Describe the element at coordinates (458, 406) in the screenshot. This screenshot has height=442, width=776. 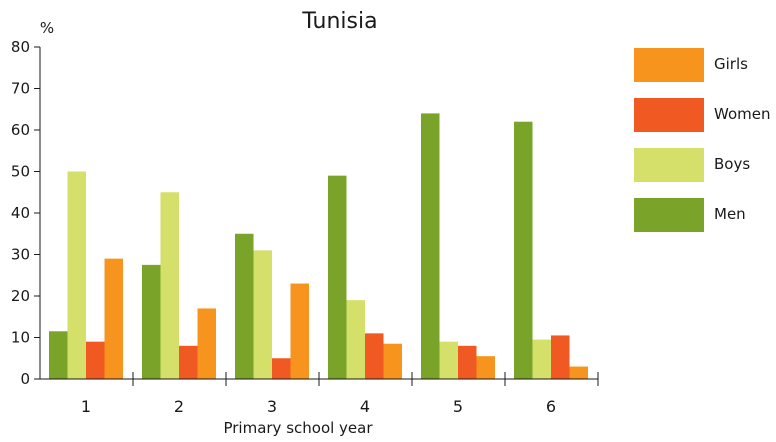
I see `x-tick-label-5: 5` at that location.